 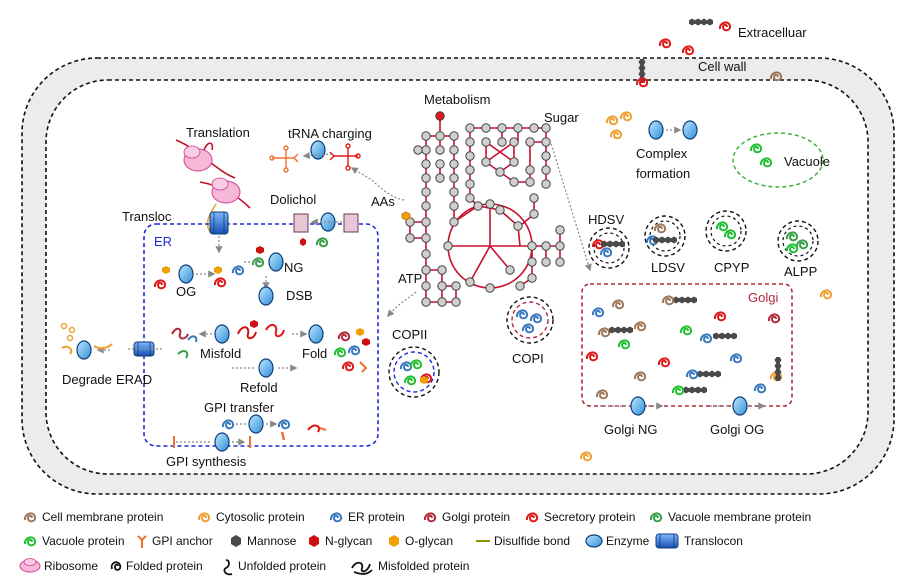 I want to click on ldsv-vesicle, so click(x=665, y=236).